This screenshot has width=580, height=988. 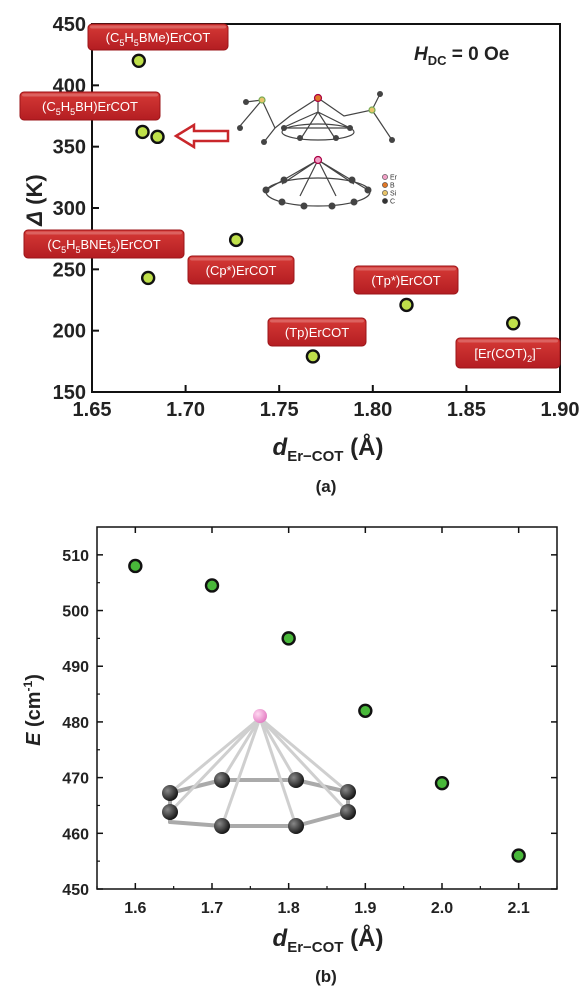 What do you see at coordinates (34, 219) in the screenshot?
I see `y-label-a-main: Δ` at bounding box center [34, 219].